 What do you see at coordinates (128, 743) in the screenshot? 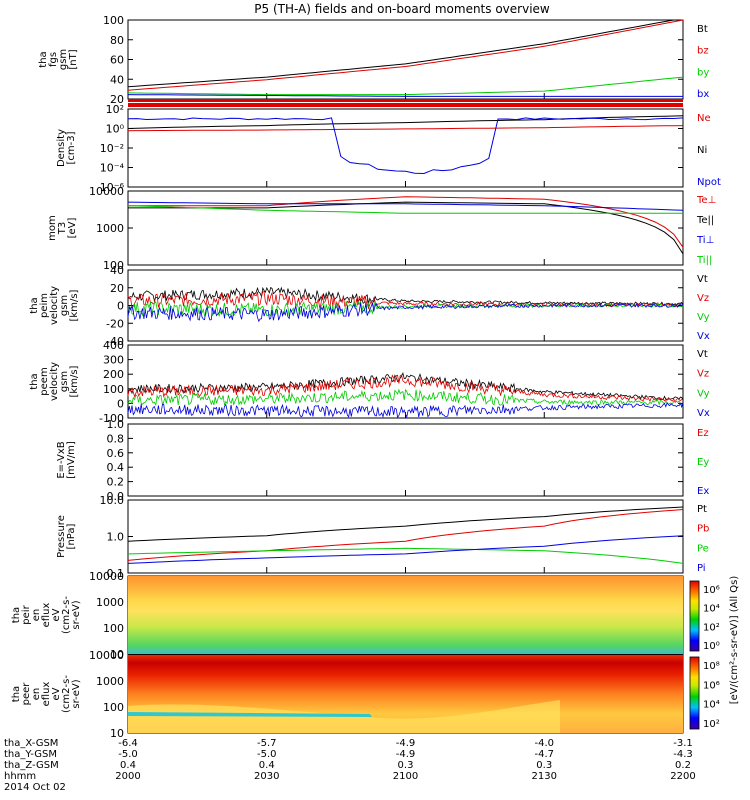
I see `footer-value: -6.4` at bounding box center [128, 743].